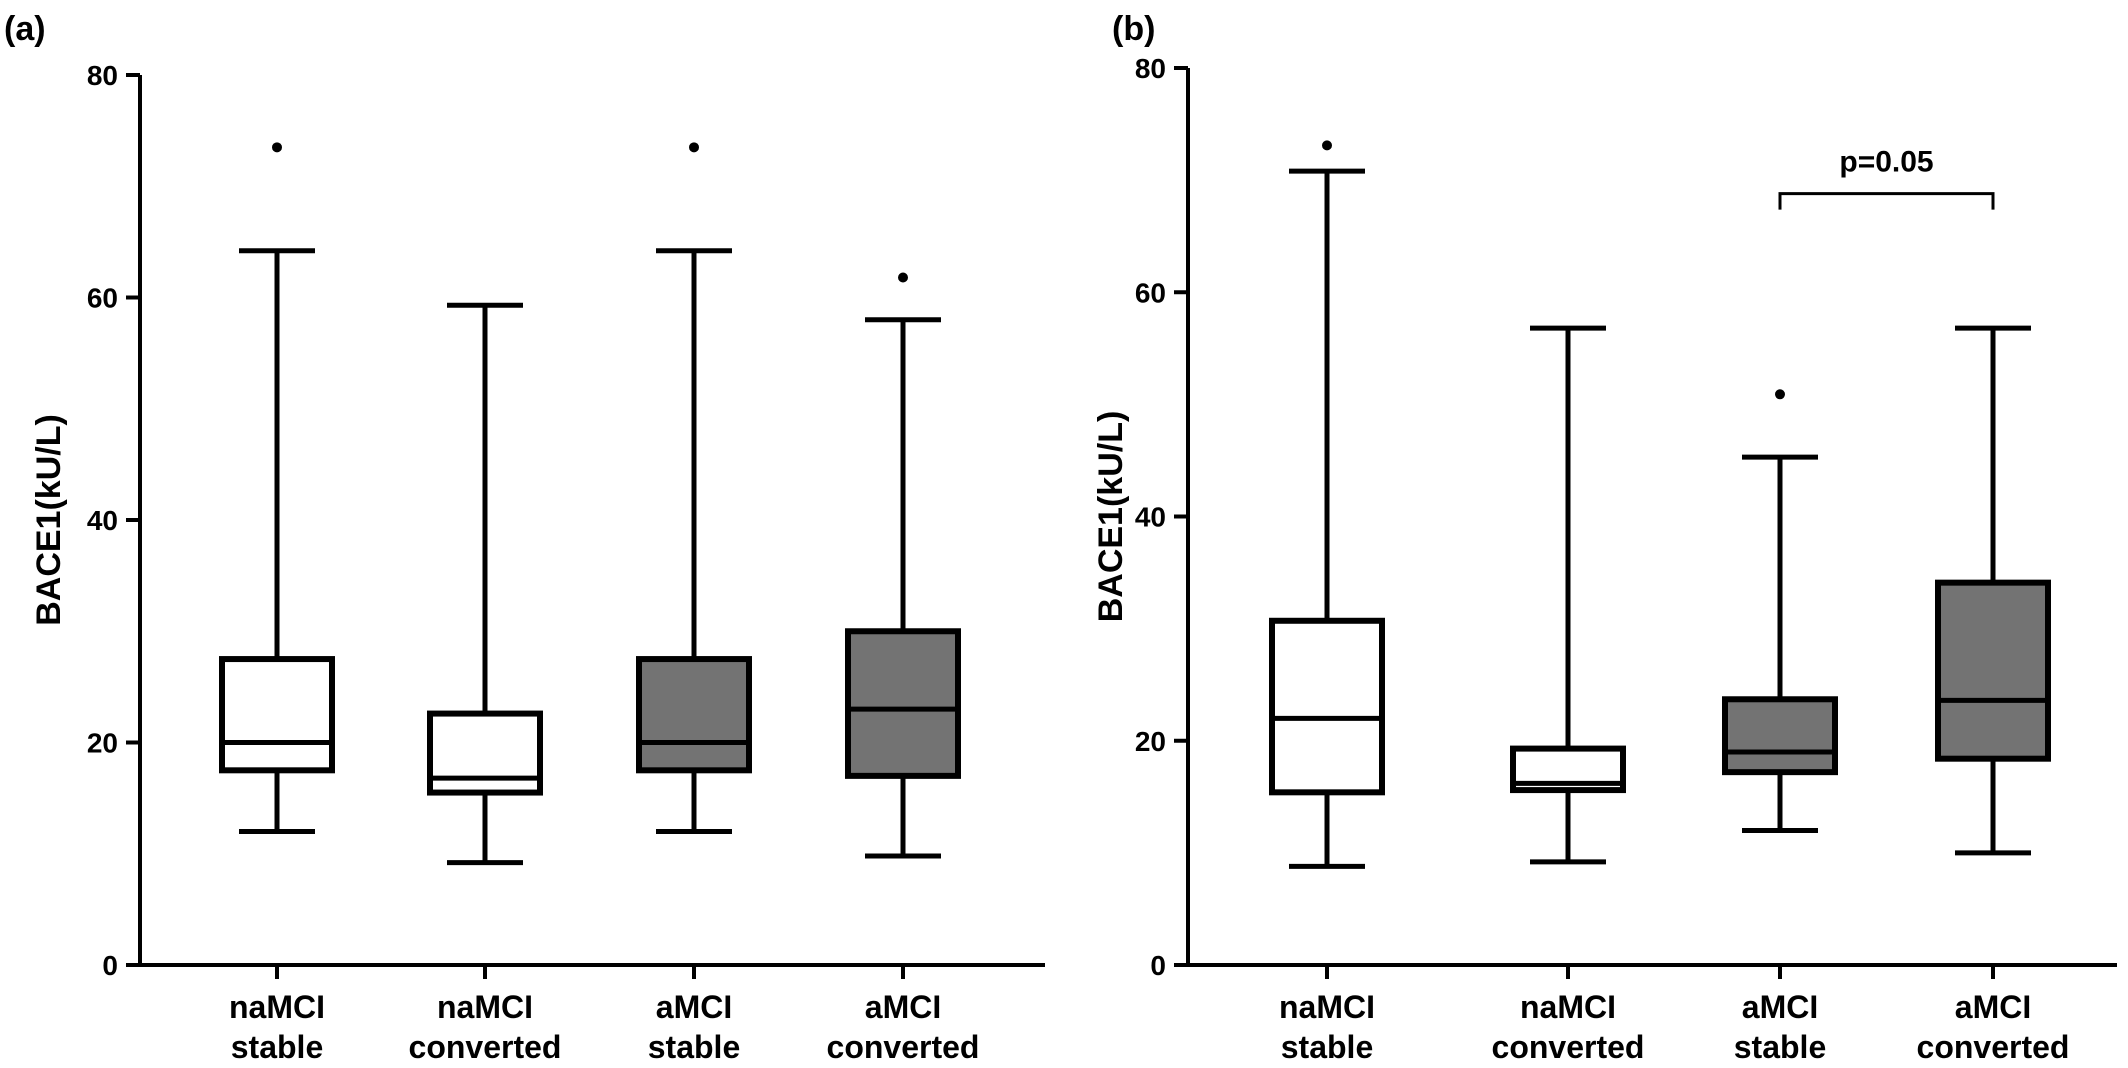 The height and width of the screenshot is (1068, 2128). I want to click on panel-label: (a), so click(25, 29).